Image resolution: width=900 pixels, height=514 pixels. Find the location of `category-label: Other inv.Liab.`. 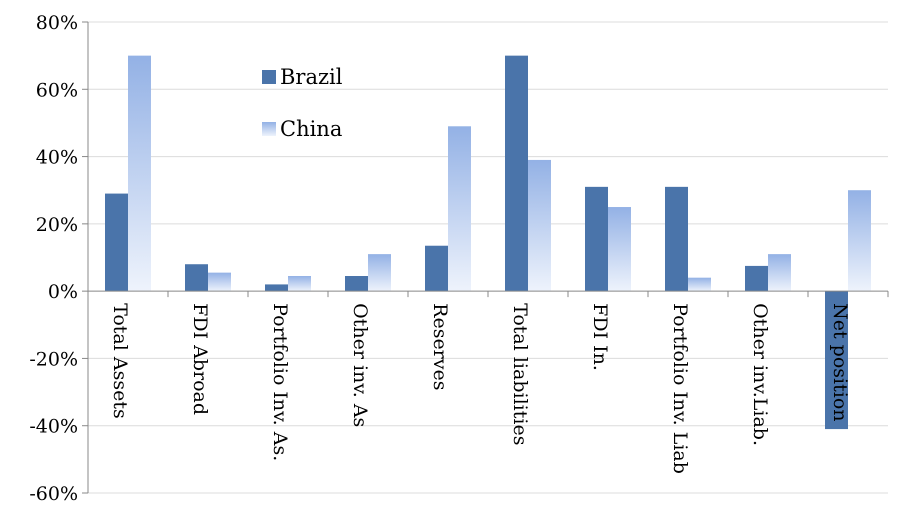

category-label: Other inv.Liab. is located at coordinates (760, 374).